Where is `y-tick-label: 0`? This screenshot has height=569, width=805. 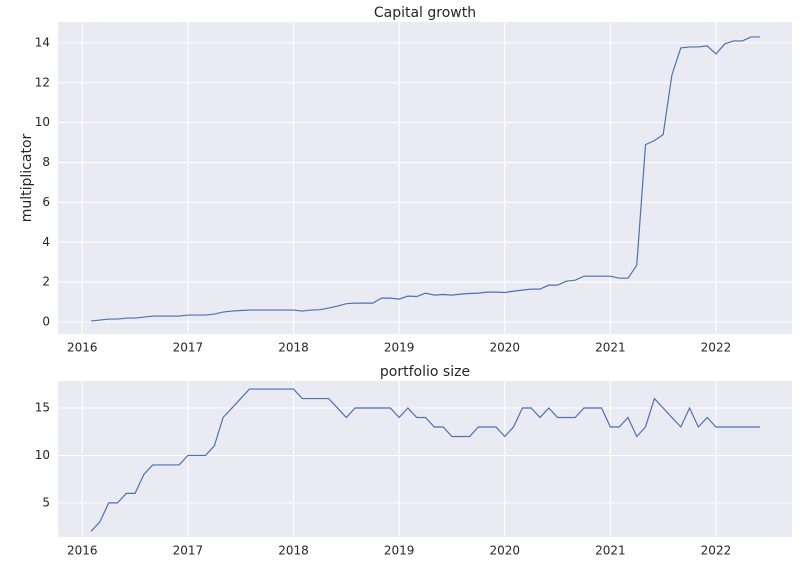
y-tick-label: 0 is located at coordinates (46, 322).